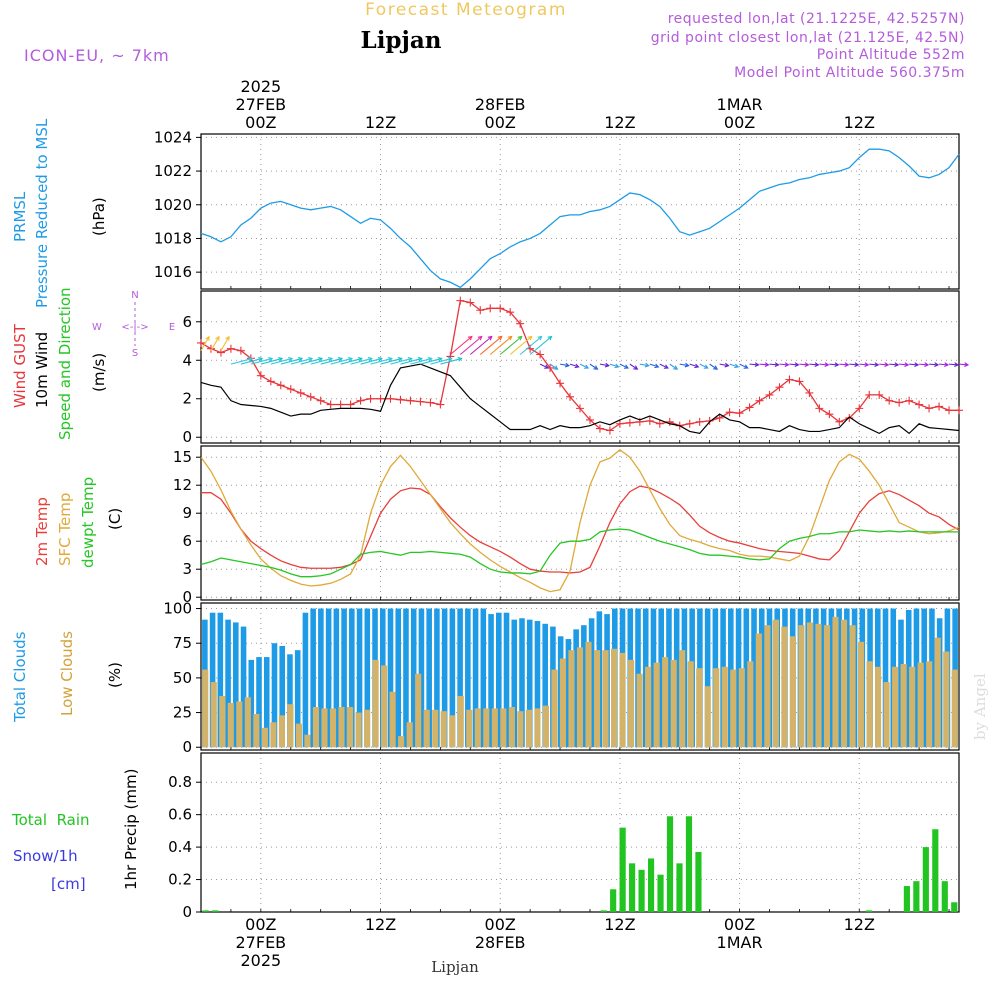  Describe the element at coordinates (20, 365) in the screenshot. I see `wind-gust-label: Wind GUST` at that location.